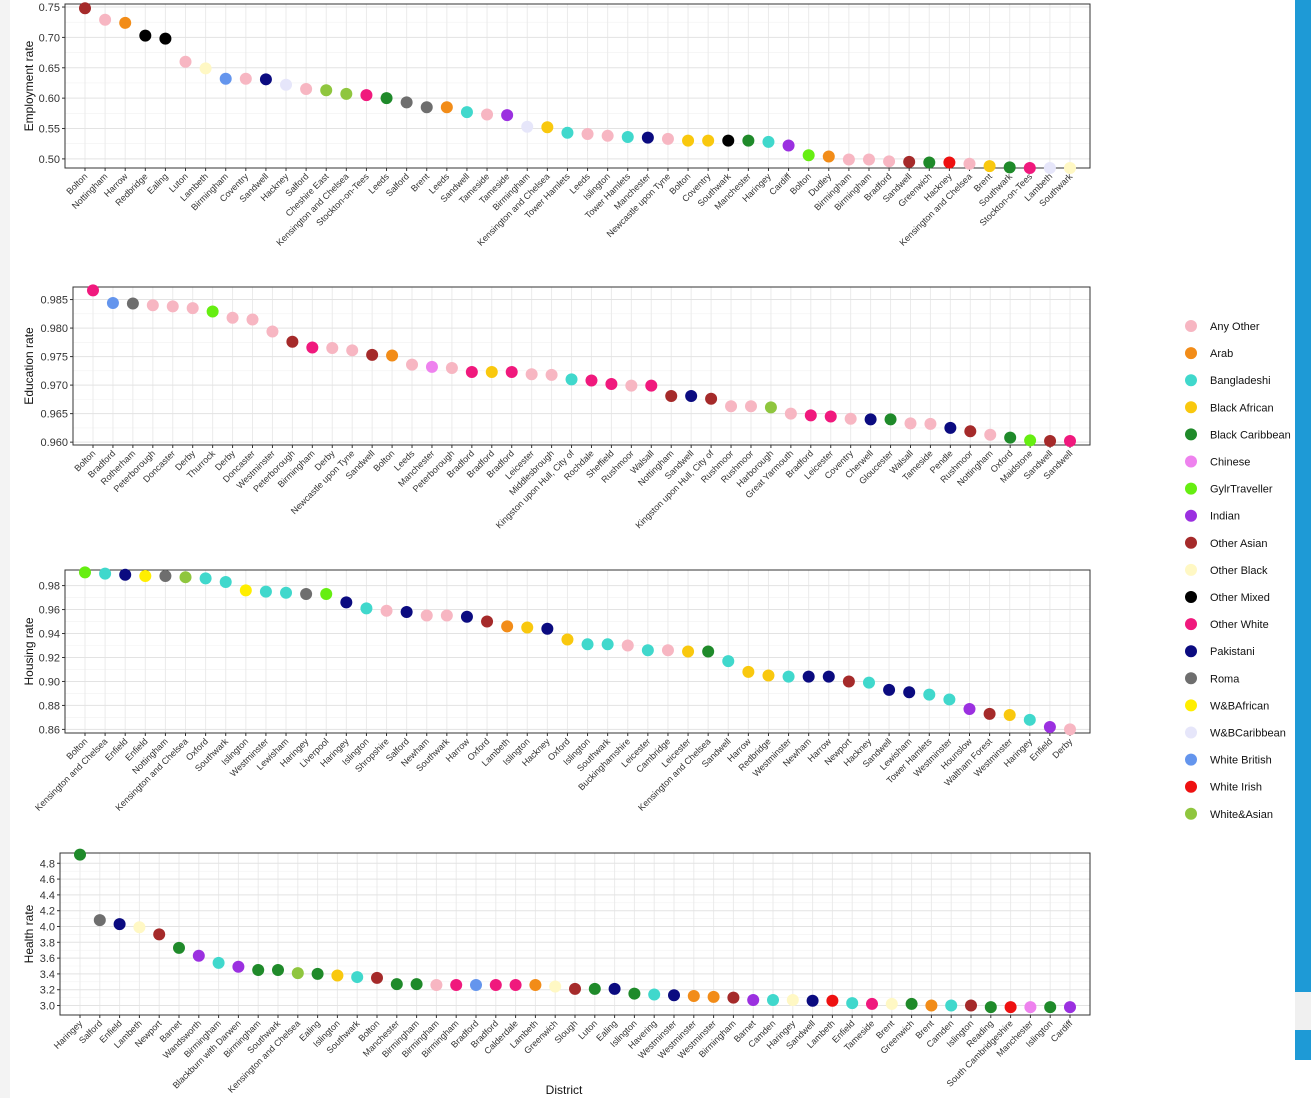 The height and width of the screenshot is (1098, 1311). I want to click on y-tick-label: 0.60, so click(49, 99).